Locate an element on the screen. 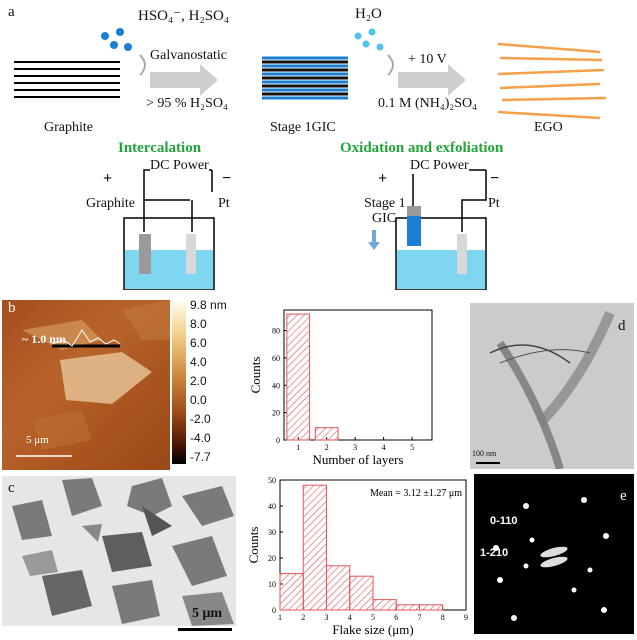 This screenshot has height=640, width=637. afm-height-annotation: ~ 1.0 nm is located at coordinates (44, 339).